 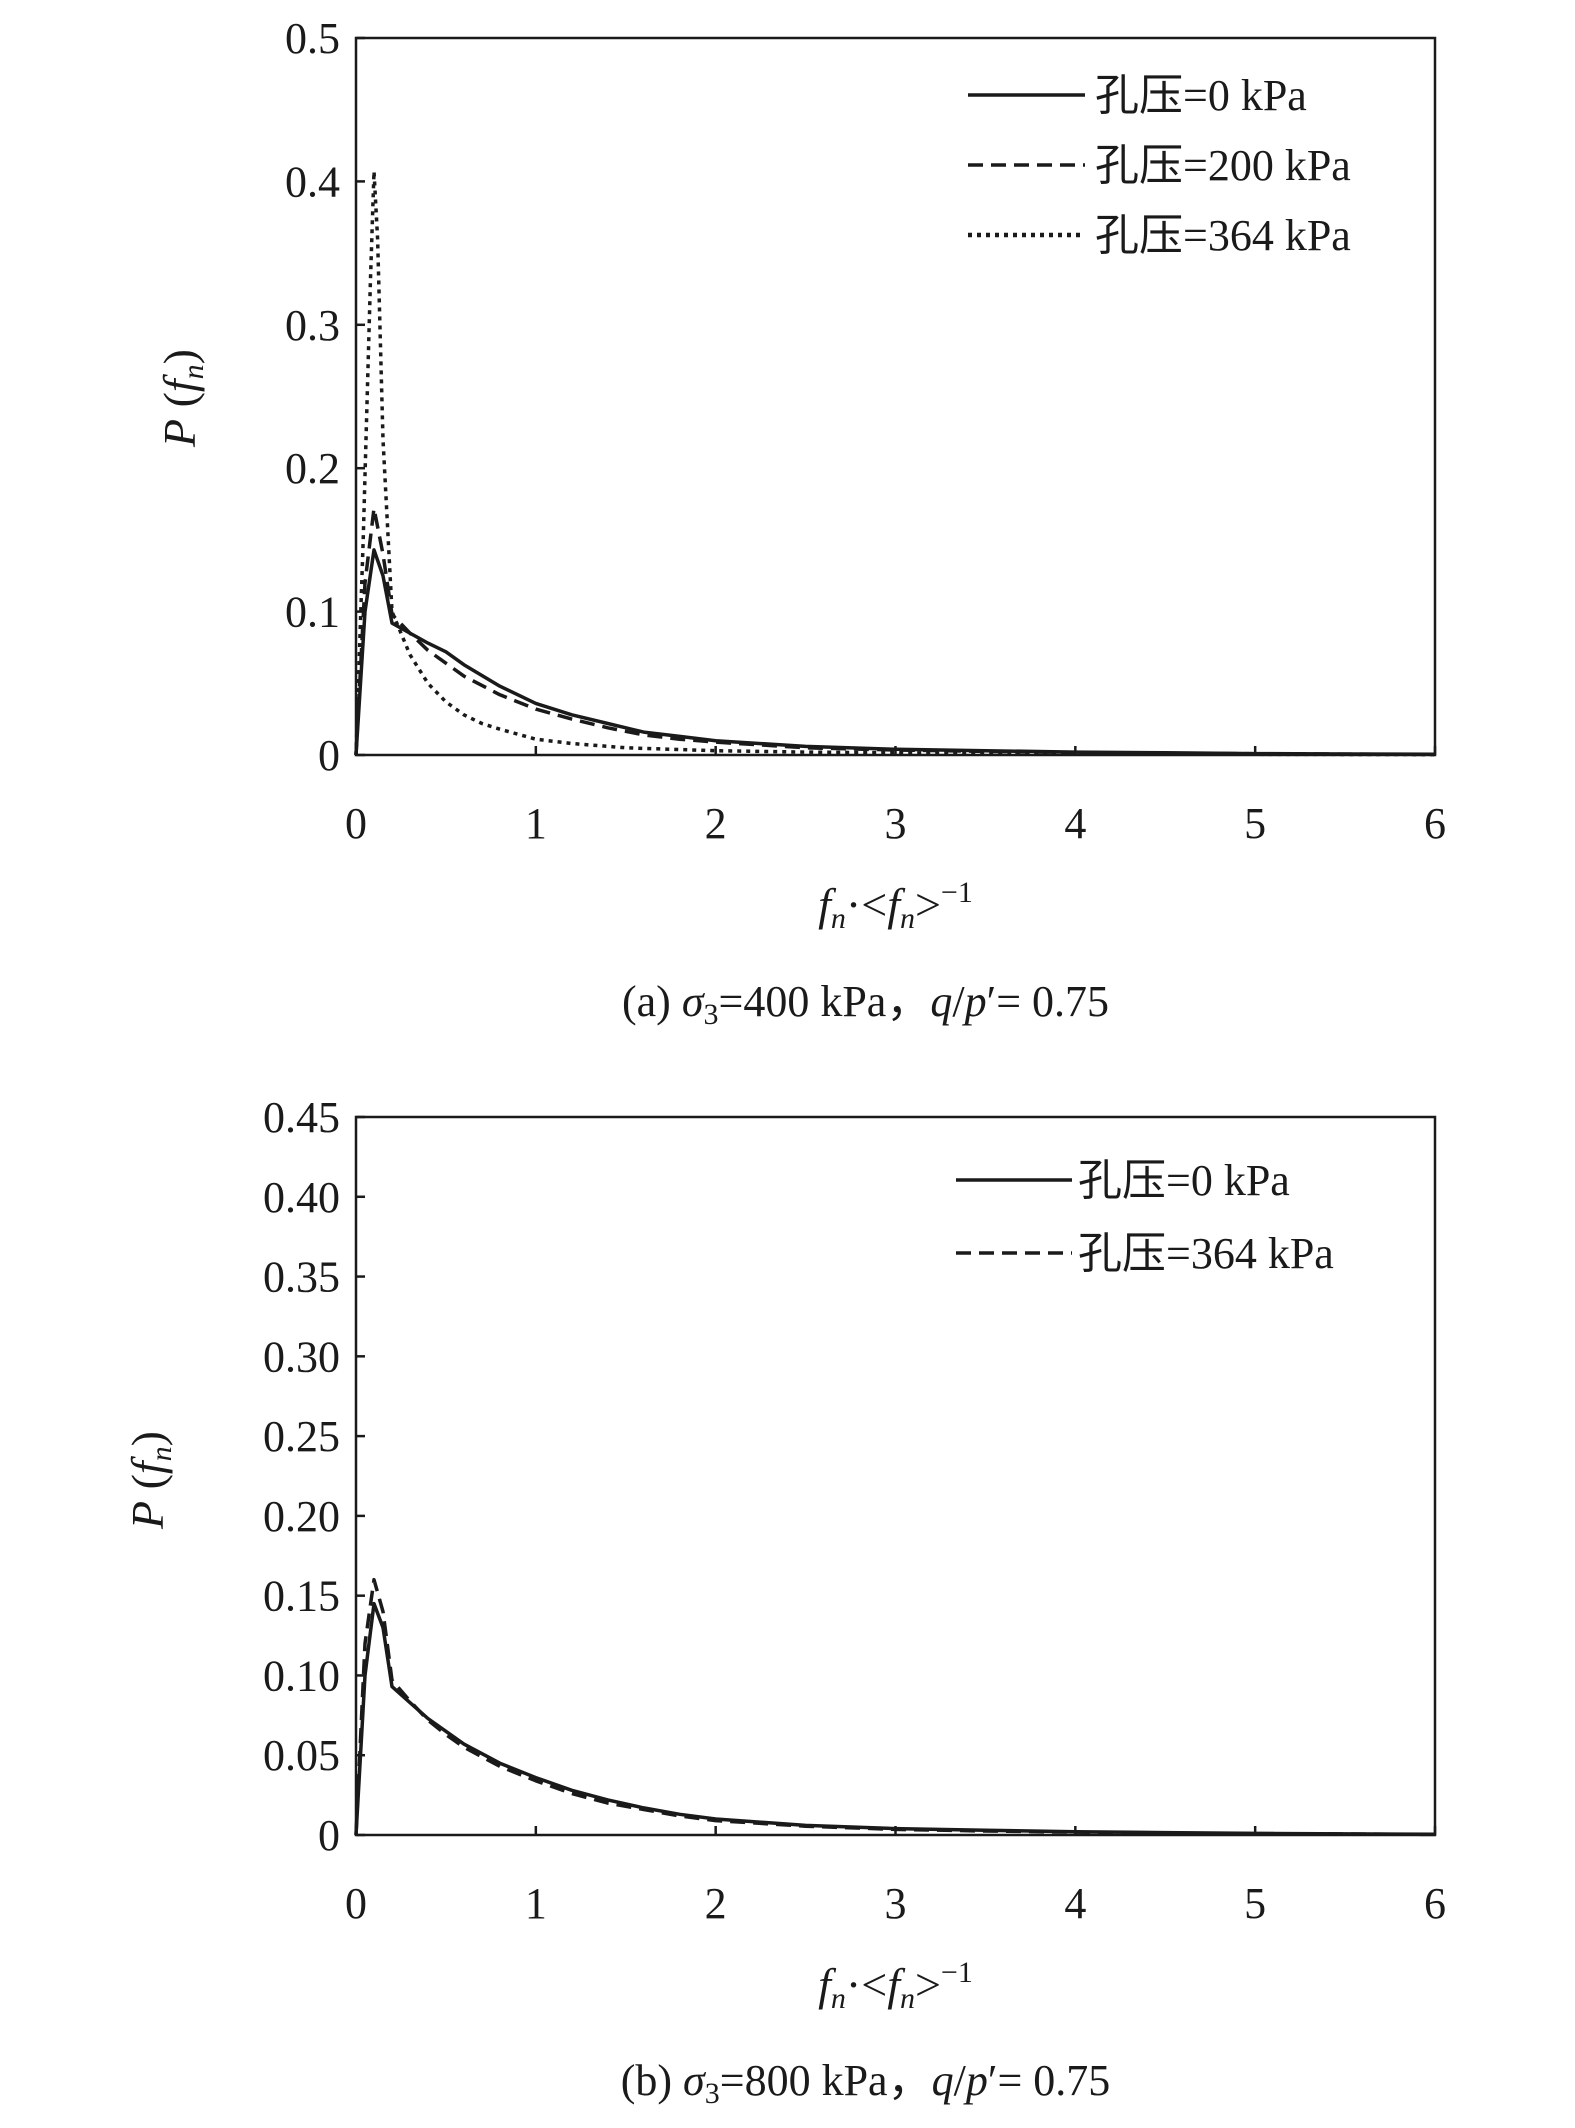 I want to click on legend: 孔压=0 kPa 孔压=200 kPa 孔压=364 kPa, so click(x=1159, y=165).